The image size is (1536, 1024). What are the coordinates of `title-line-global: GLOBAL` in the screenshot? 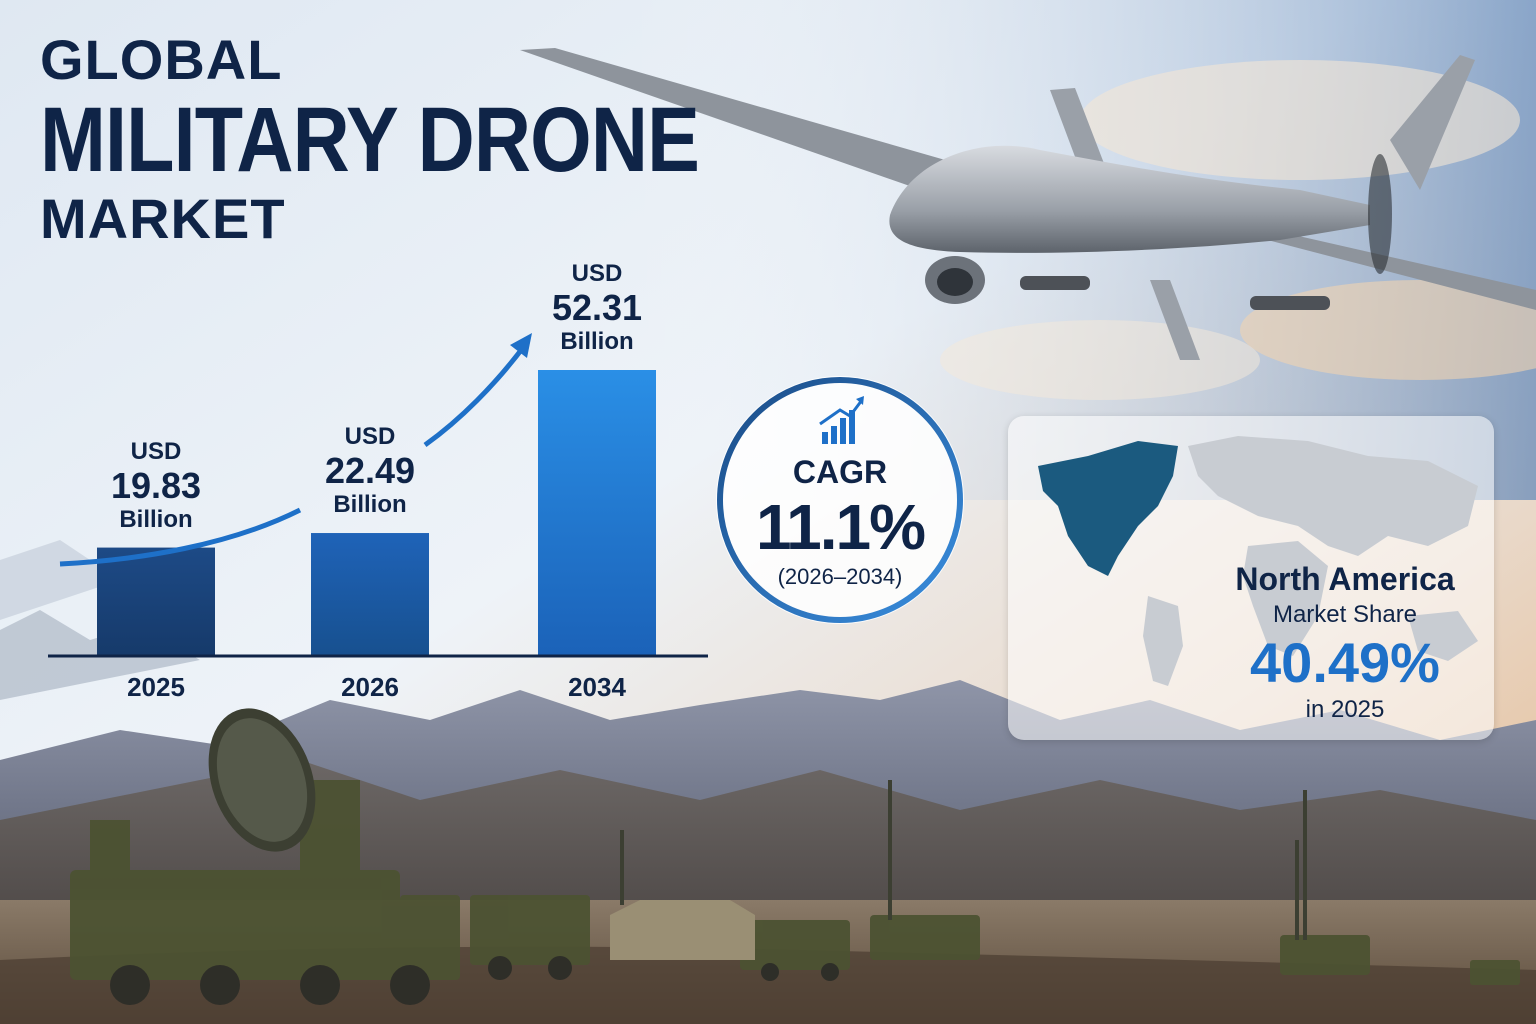 It's located at (161, 59).